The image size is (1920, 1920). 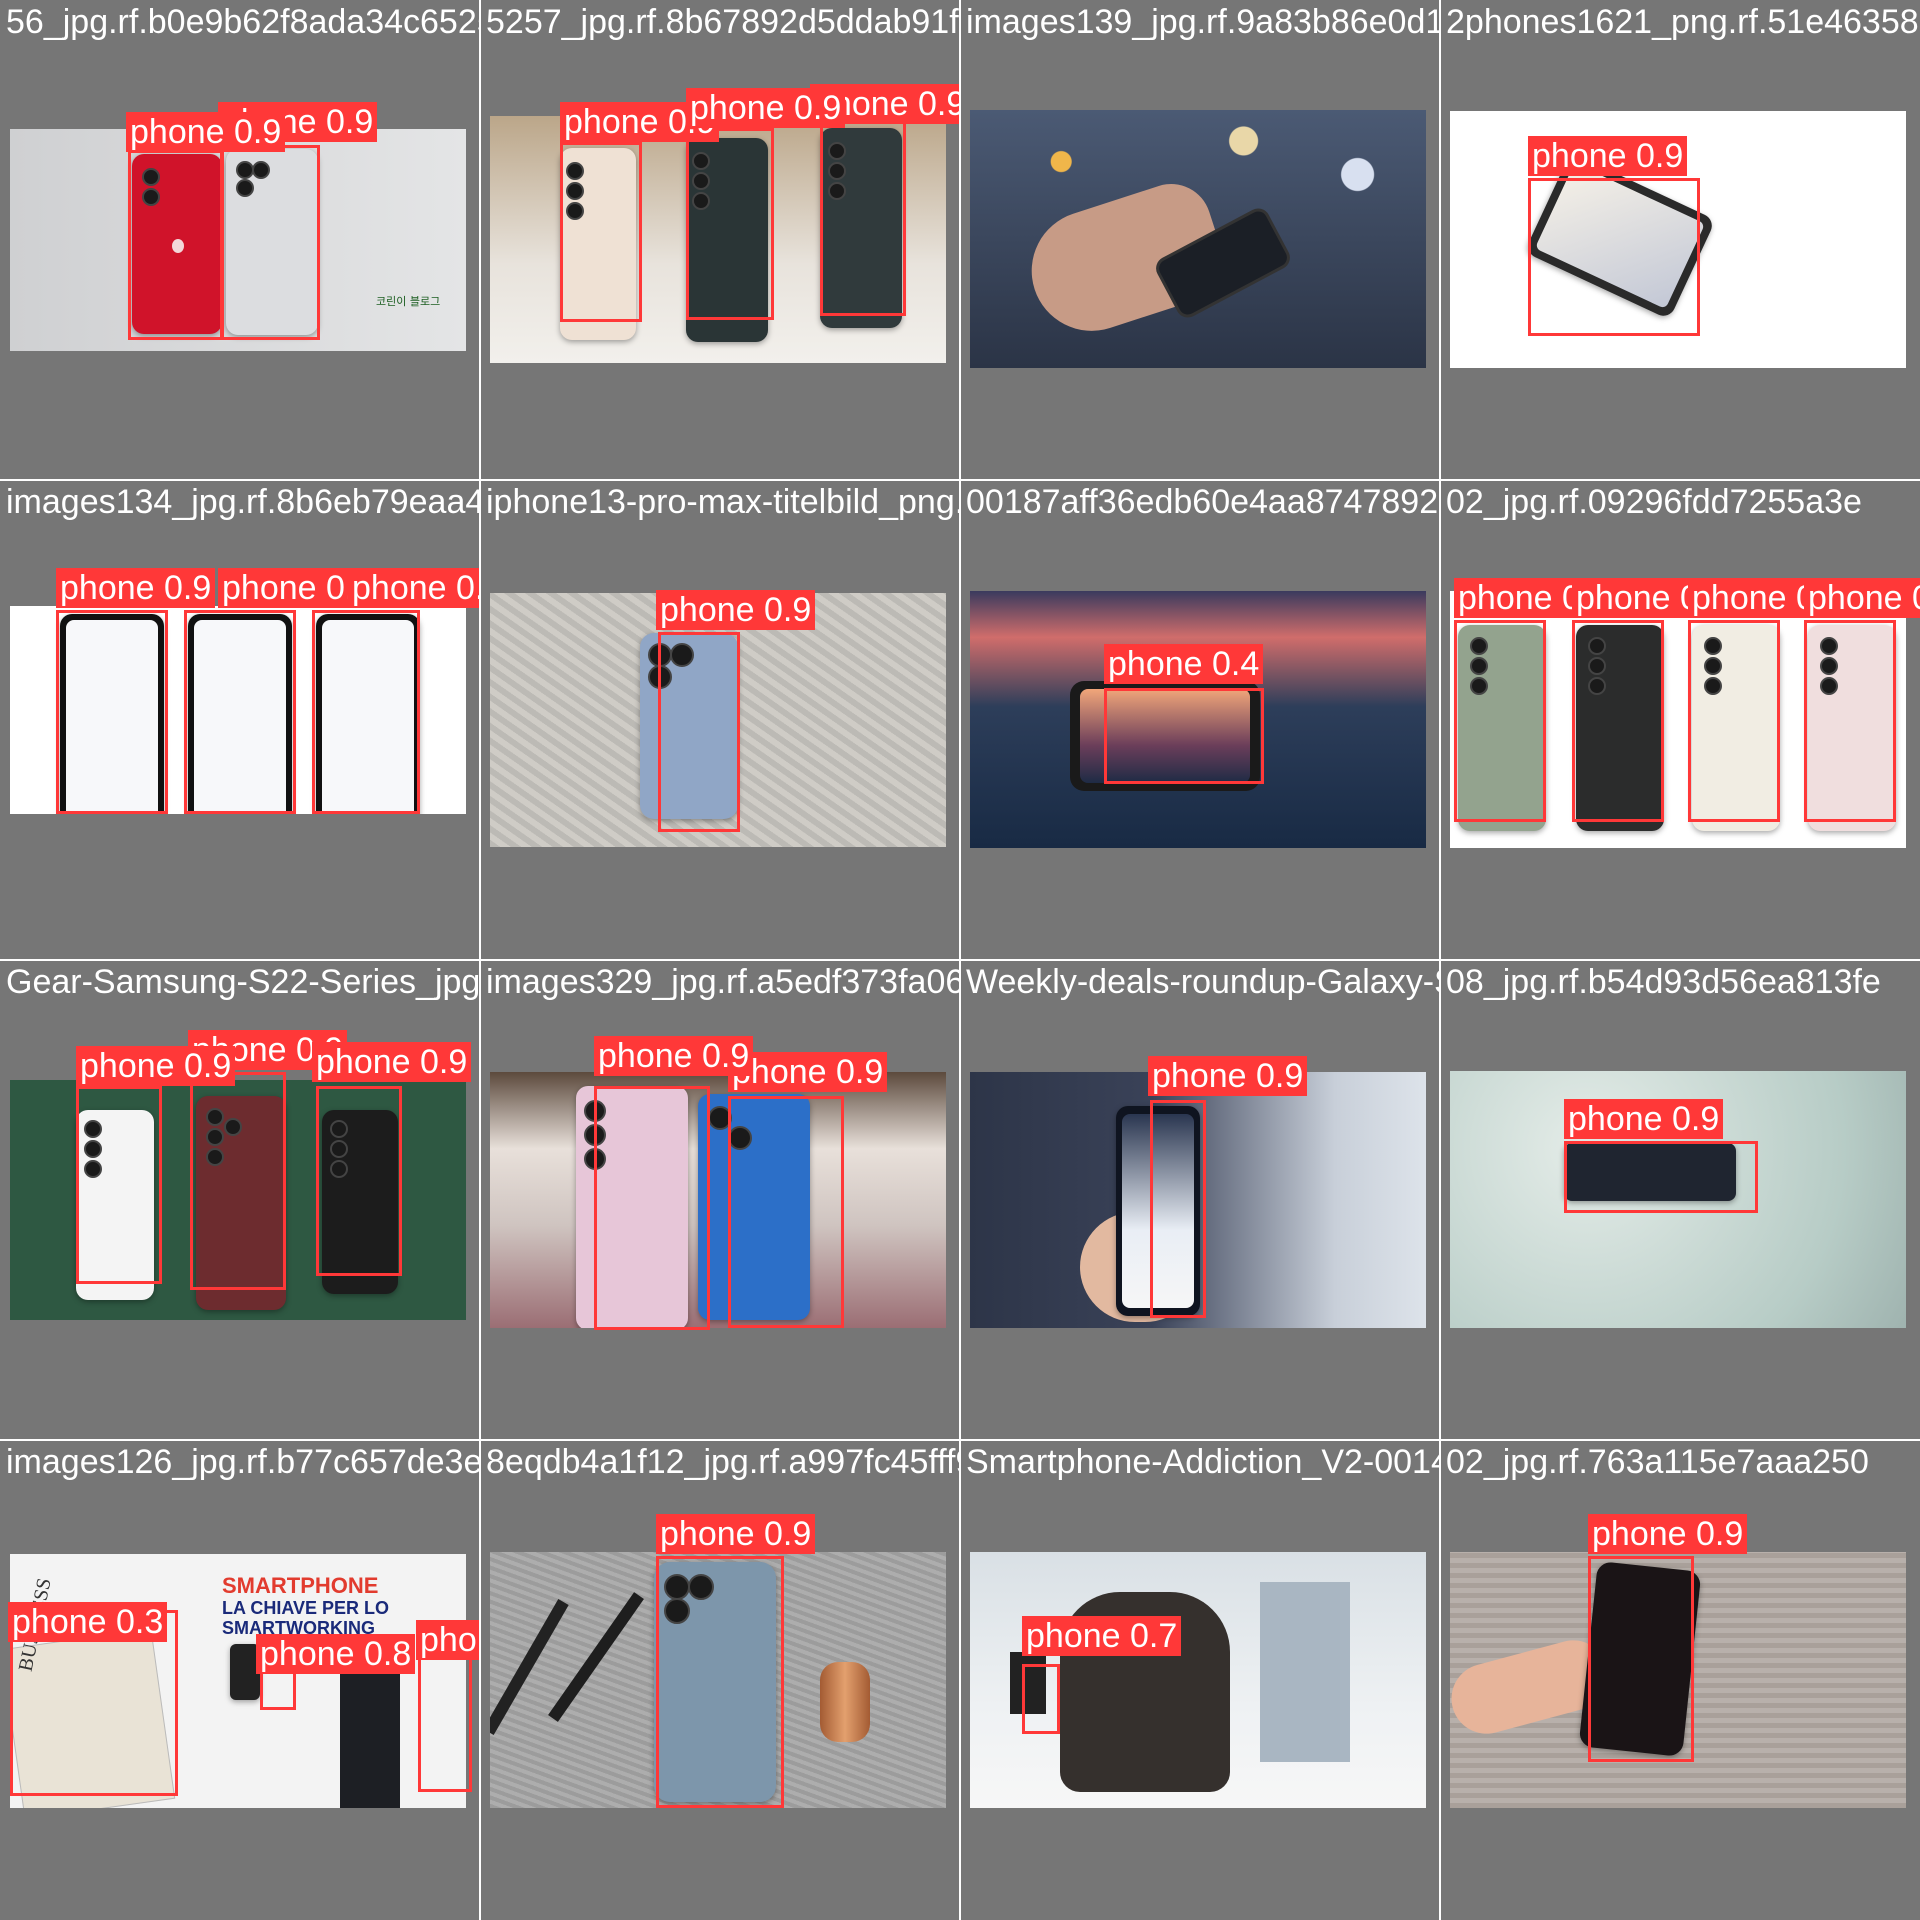 I want to click on tile-filename: 2phones1621_png.rf.51e46358, so click(x=1682, y=22).